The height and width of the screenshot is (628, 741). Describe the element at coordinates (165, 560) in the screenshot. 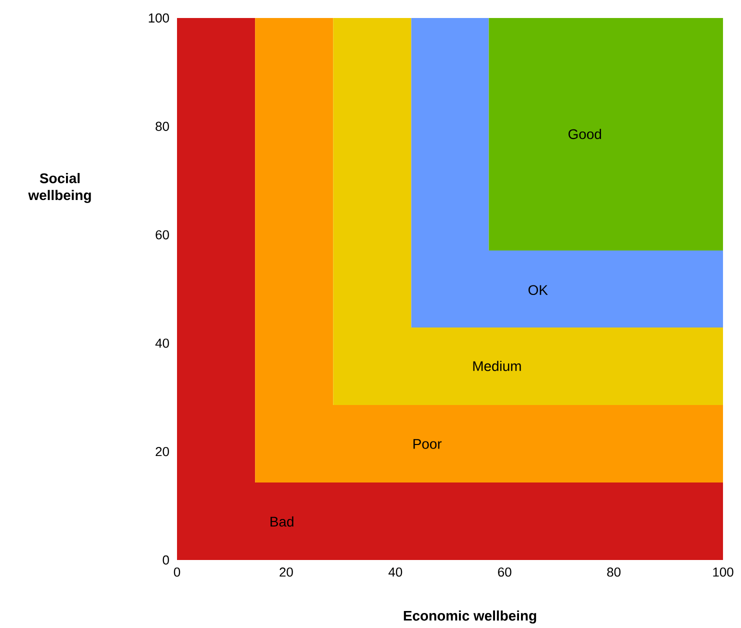

I see `y-tick-label: 0` at that location.